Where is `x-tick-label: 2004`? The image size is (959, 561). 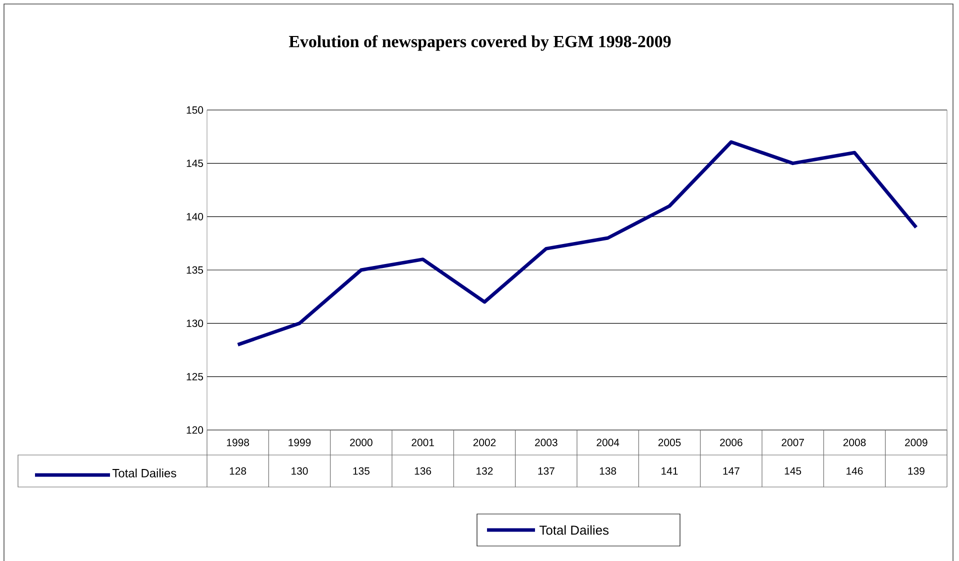 x-tick-label: 2004 is located at coordinates (608, 442).